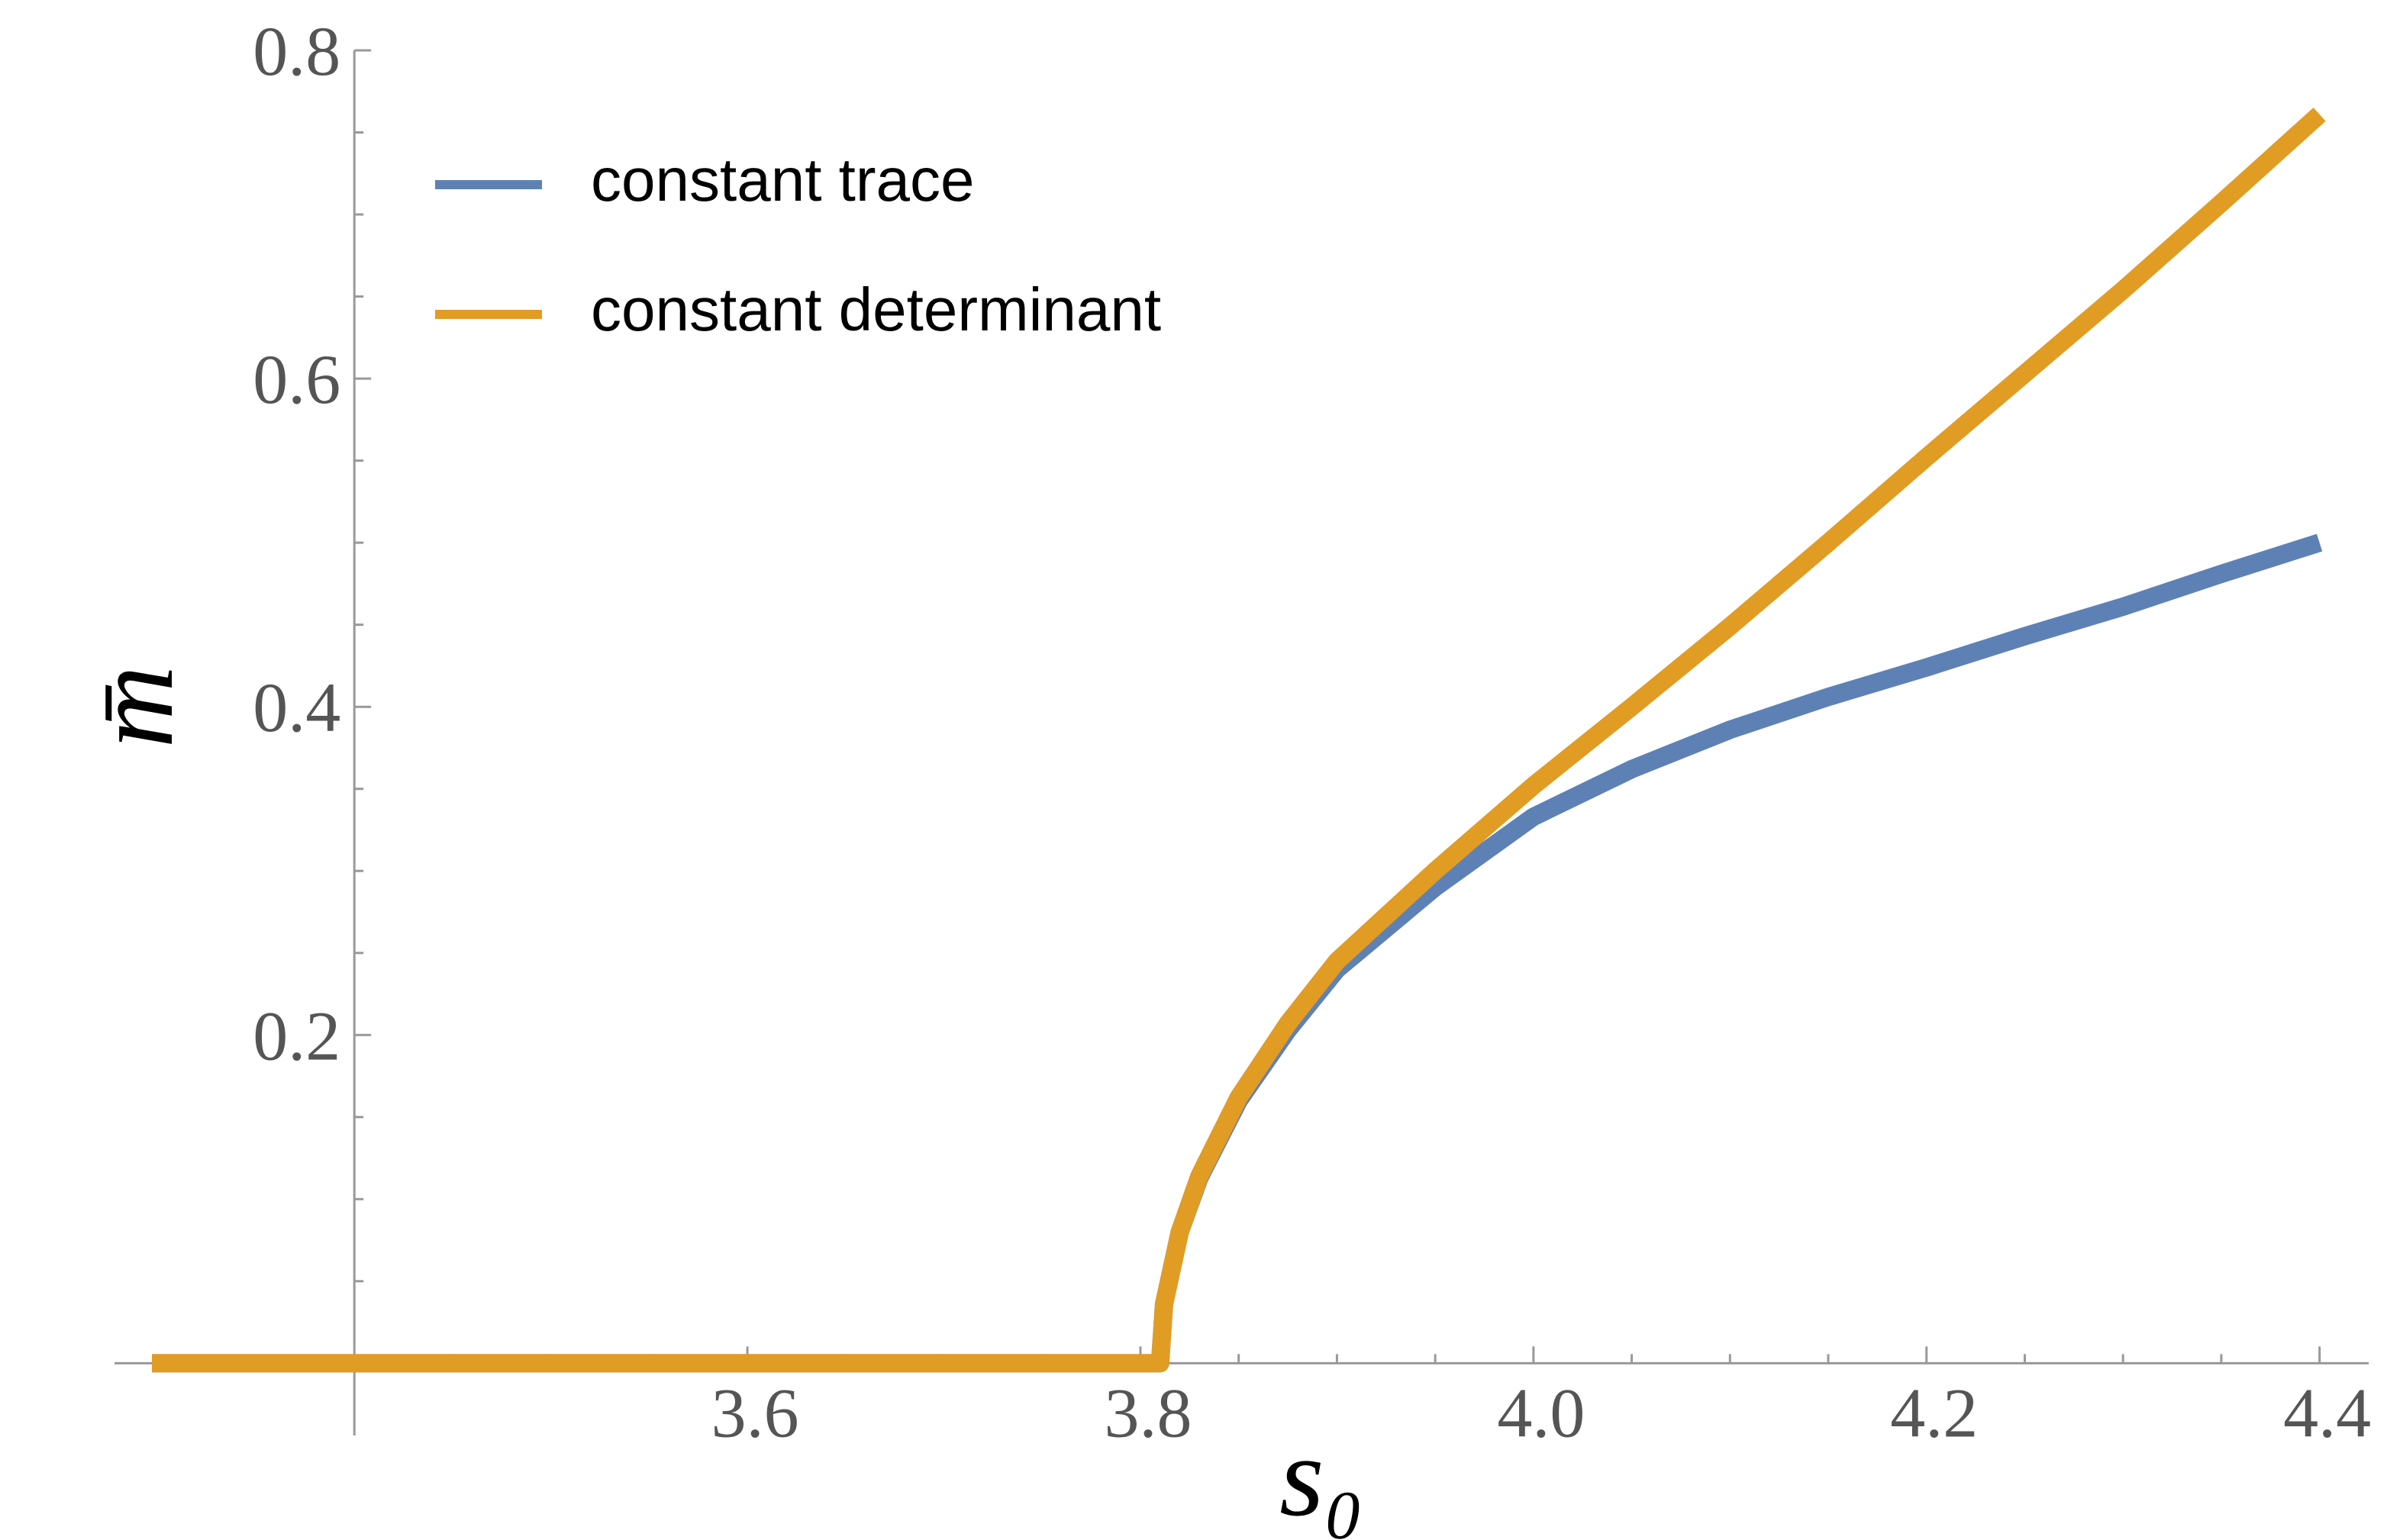  Describe the element at coordinates (296, 1035) in the screenshot. I see `y-tick-label: 0.2` at that location.